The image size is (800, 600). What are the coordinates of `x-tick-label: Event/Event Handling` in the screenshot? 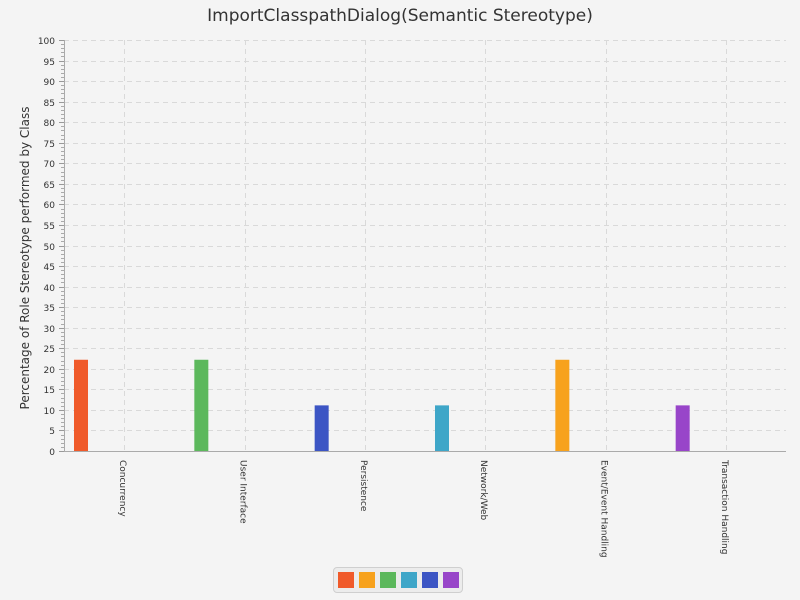 It's located at (604, 509).